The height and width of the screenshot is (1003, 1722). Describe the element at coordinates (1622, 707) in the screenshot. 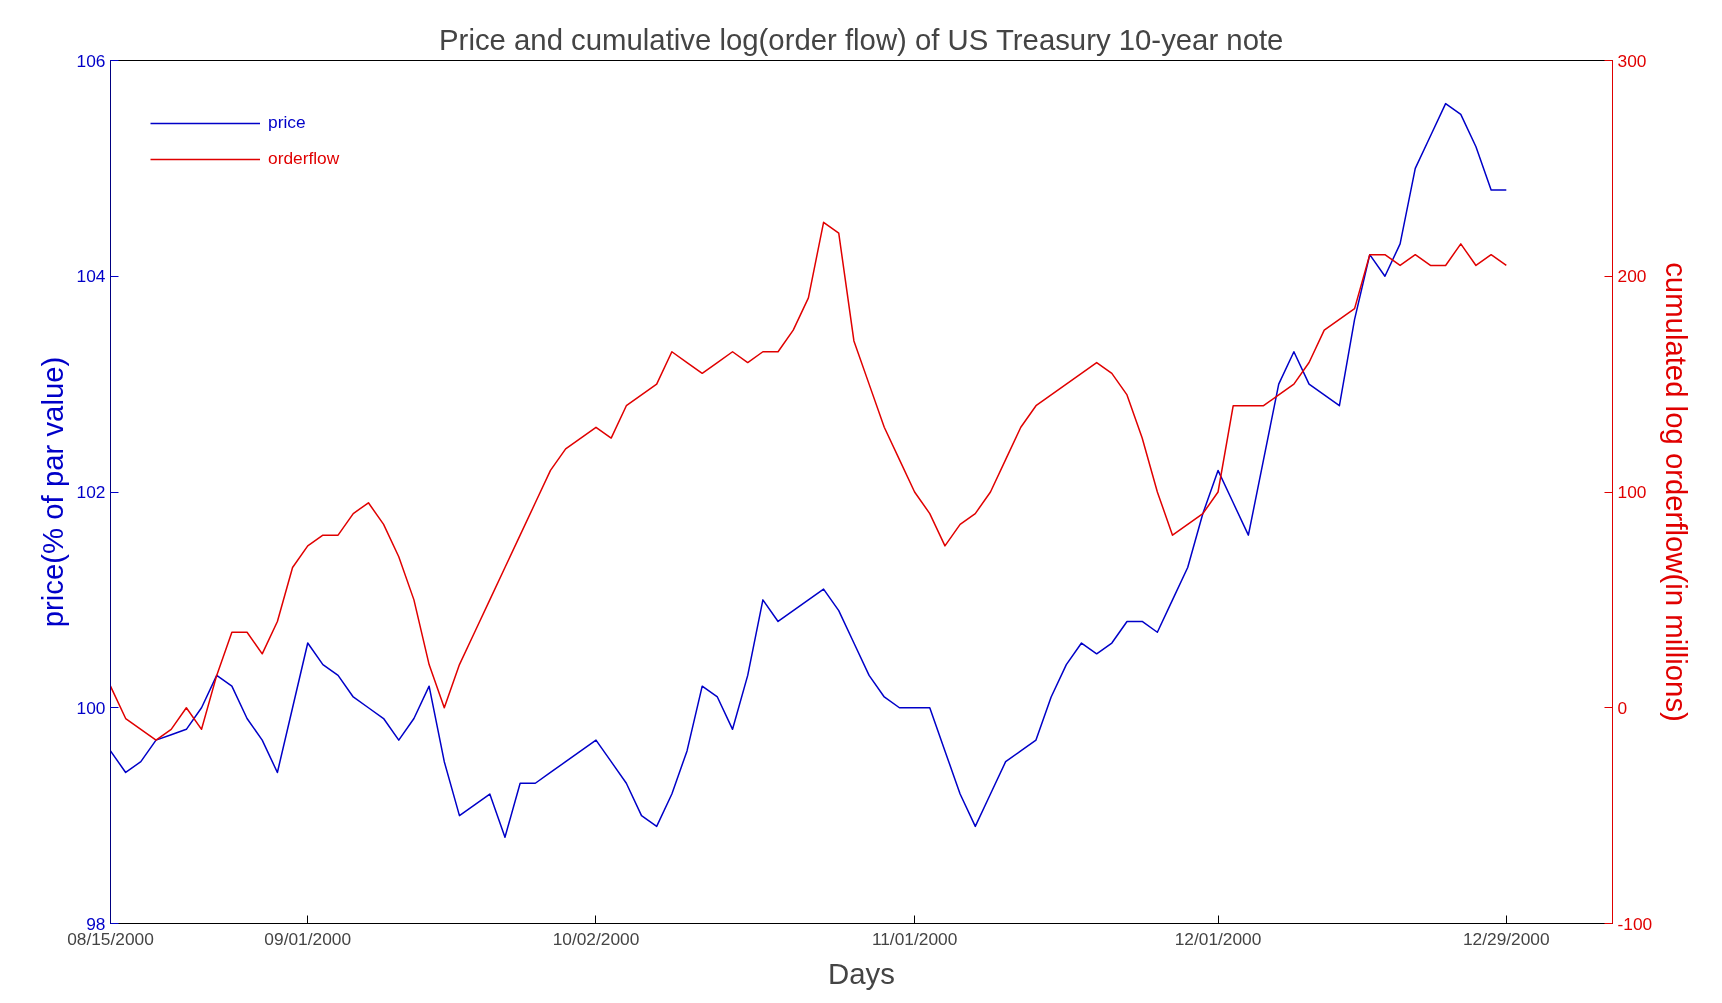

I see `y2-tick-label: 0` at that location.